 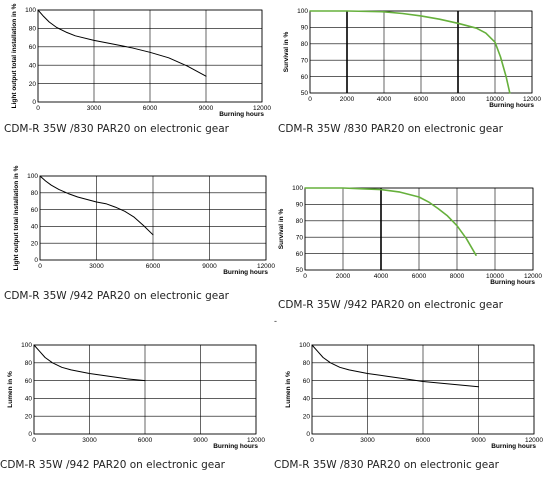 What do you see at coordinates (275, 321) in the screenshot?
I see `stray-mark: -` at bounding box center [275, 321].